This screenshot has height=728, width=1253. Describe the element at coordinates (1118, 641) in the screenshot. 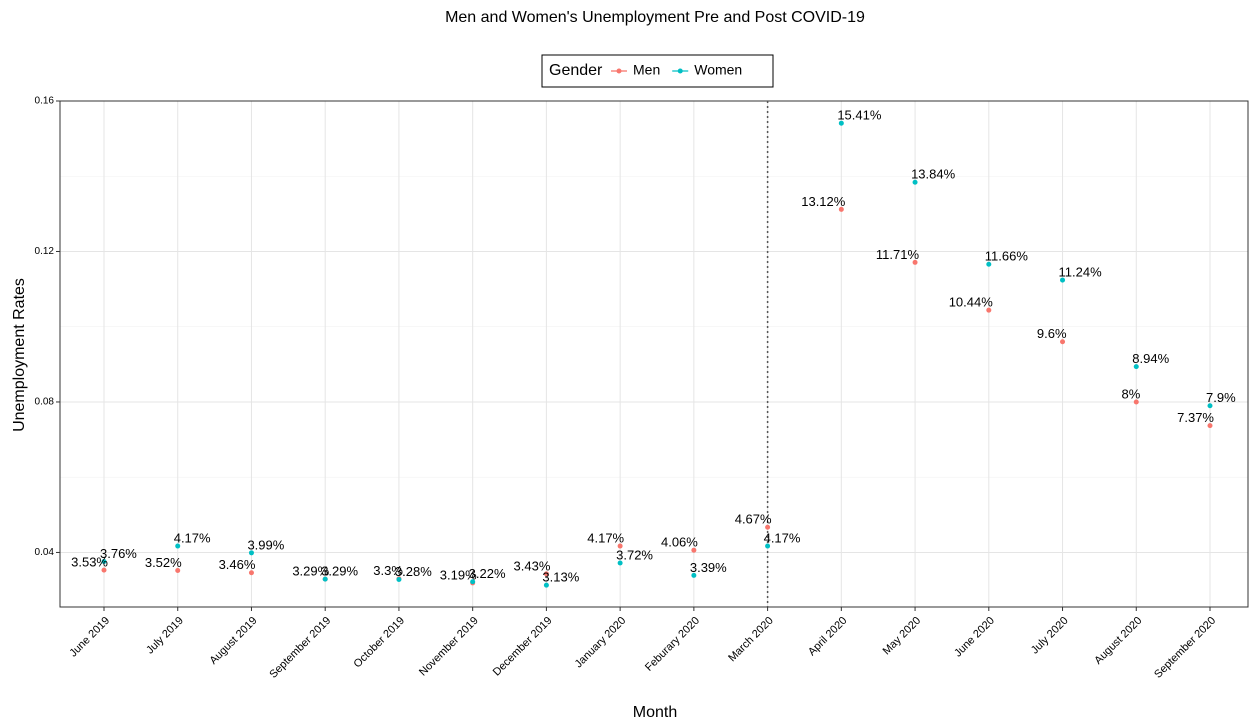

I see `x-tick-label: August 2020` at that location.